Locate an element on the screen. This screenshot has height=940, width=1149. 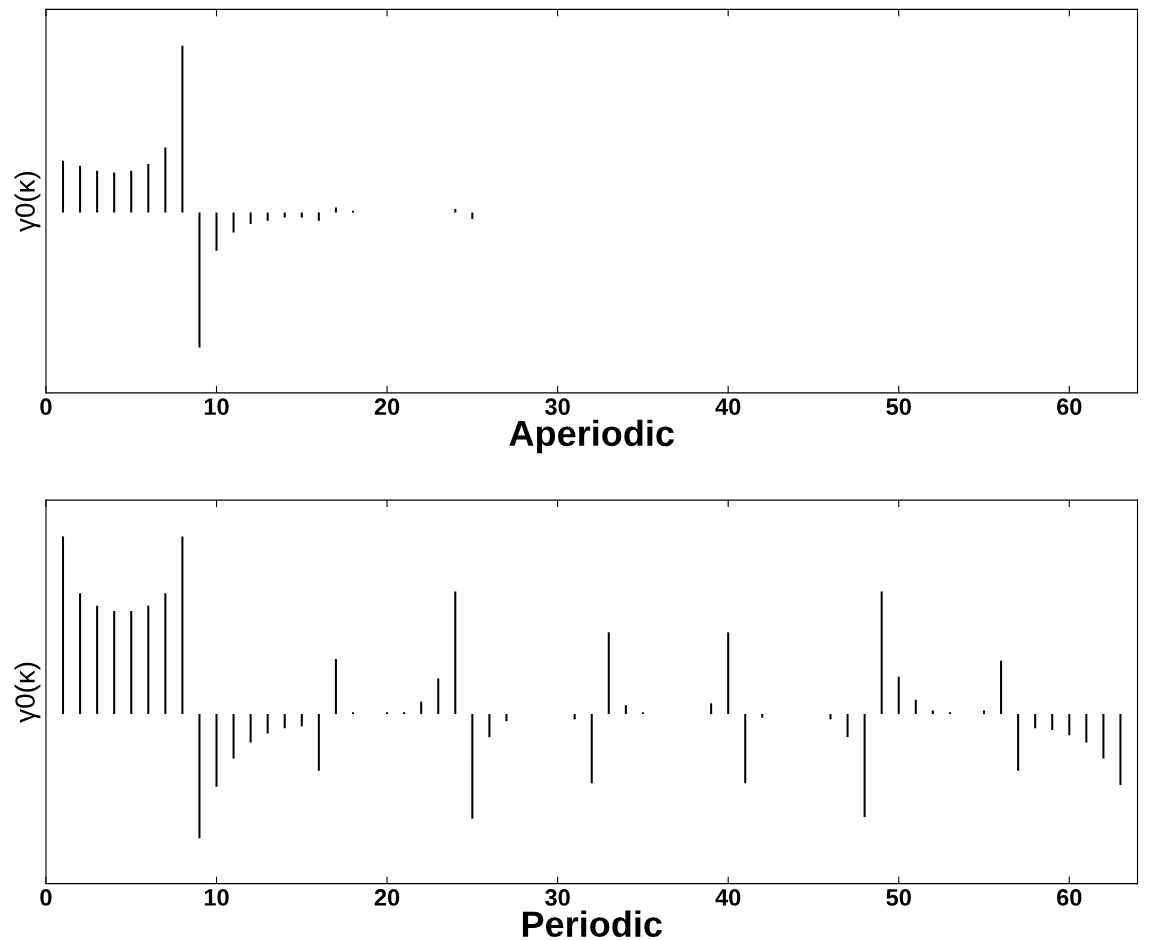
x-axis-title: Periodic is located at coordinates (592, 923).